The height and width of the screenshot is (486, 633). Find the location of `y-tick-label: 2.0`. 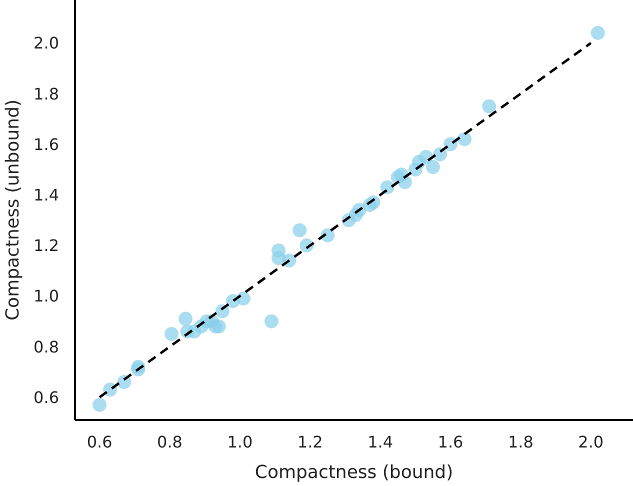

y-tick-label: 2.0 is located at coordinates (46, 43).